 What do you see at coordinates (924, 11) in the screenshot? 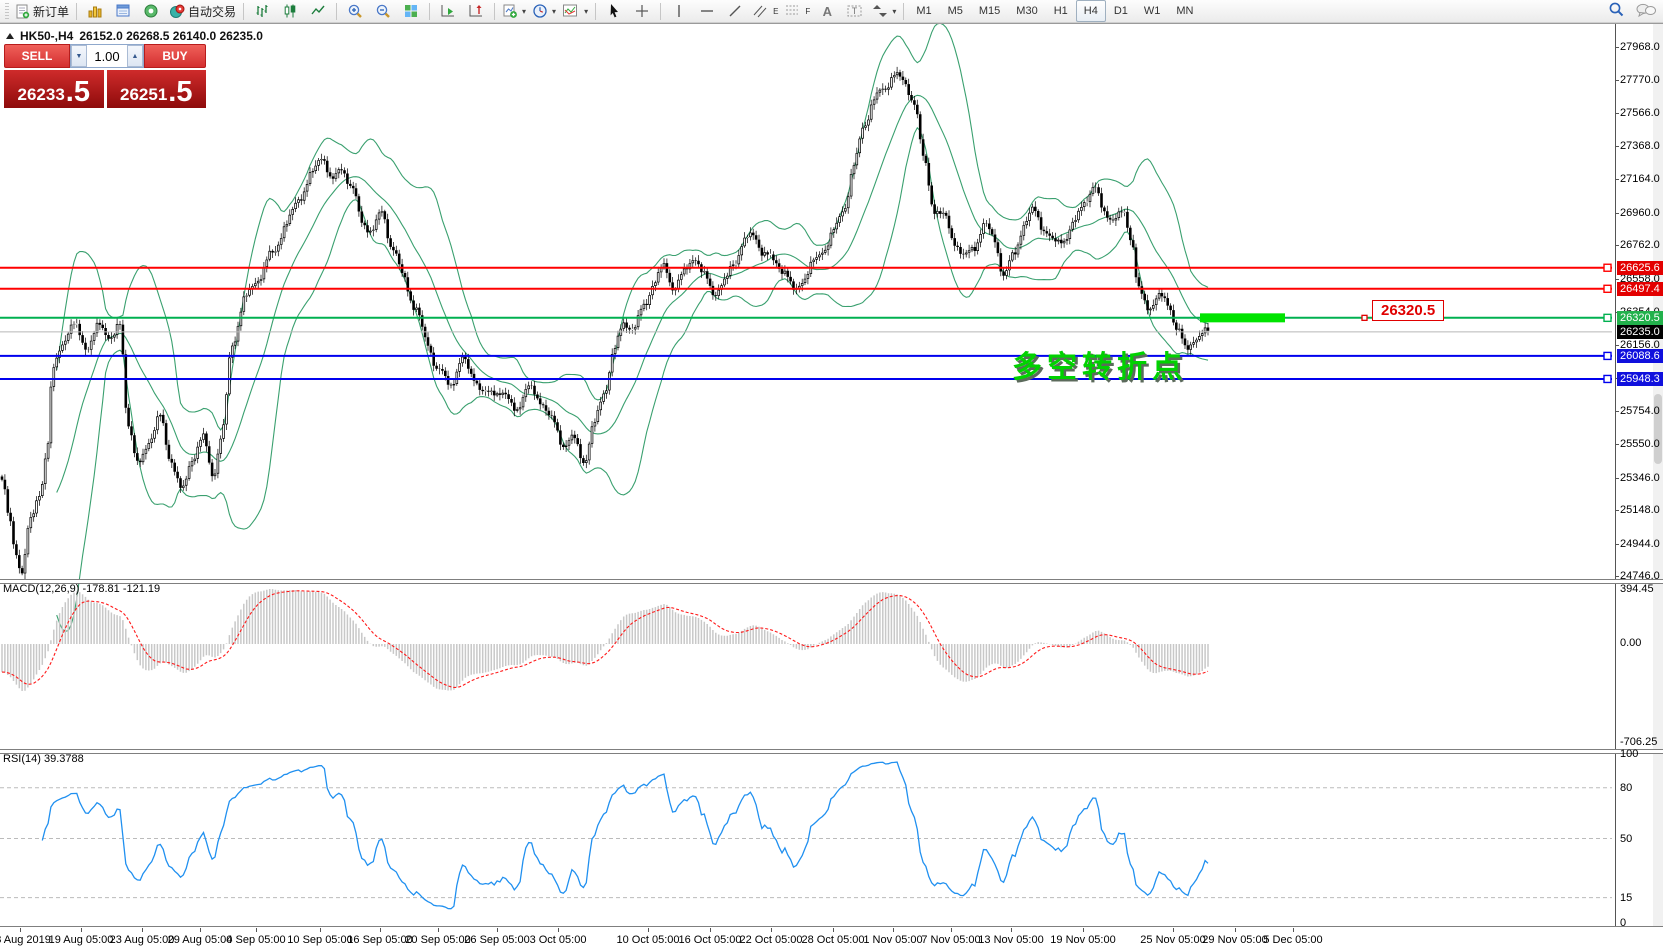
I see `timeframe-m1-button: M1` at bounding box center [924, 11].